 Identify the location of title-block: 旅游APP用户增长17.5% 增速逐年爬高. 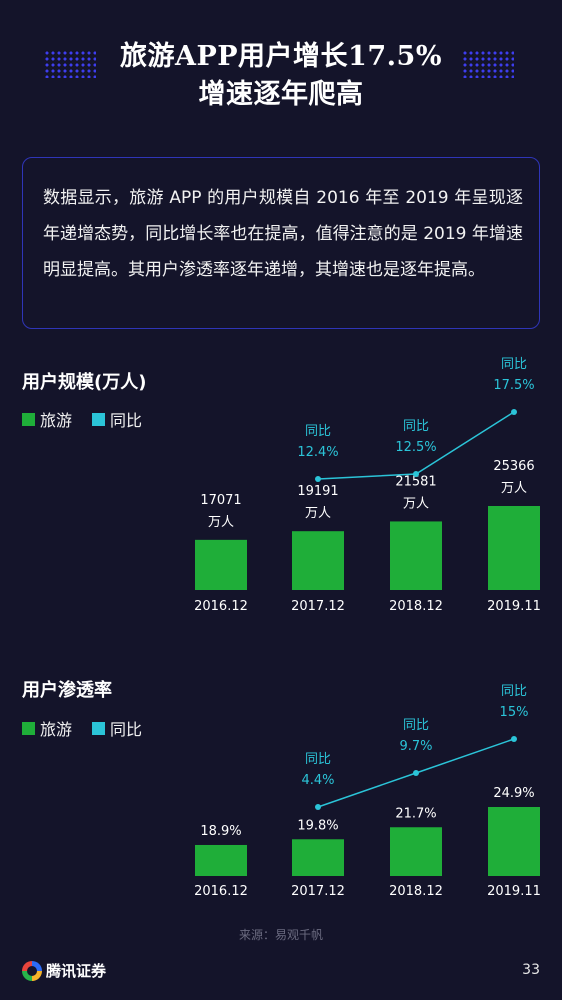
(281, 76).